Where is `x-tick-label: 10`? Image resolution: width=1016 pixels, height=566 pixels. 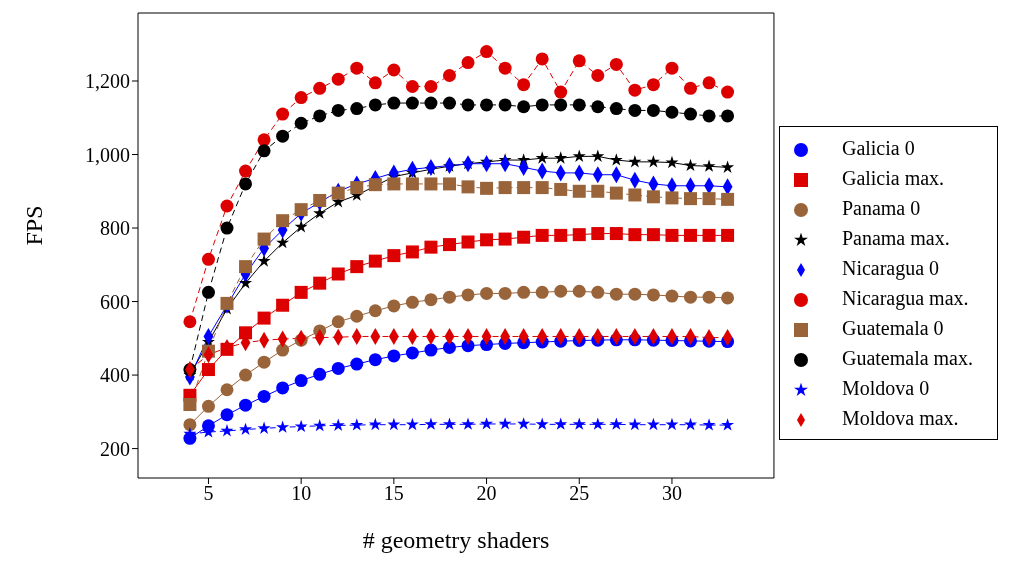 x-tick-label: 10 is located at coordinates (301, 493).